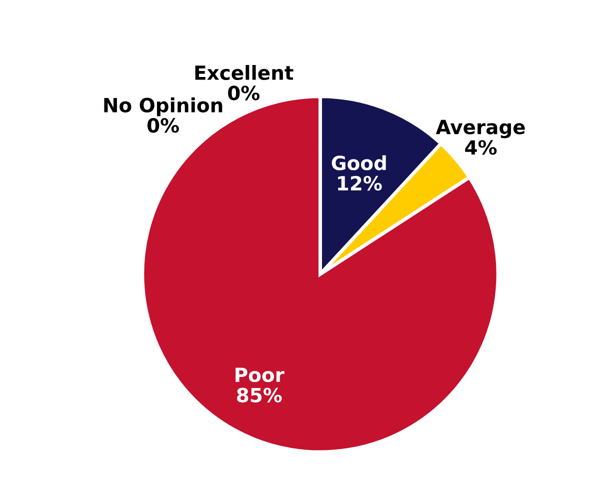 This screenshot has width=610, height=494. Describe the element at coordinates (244, 72) in the screenshot. I see `category-label: Excellent` at that location.